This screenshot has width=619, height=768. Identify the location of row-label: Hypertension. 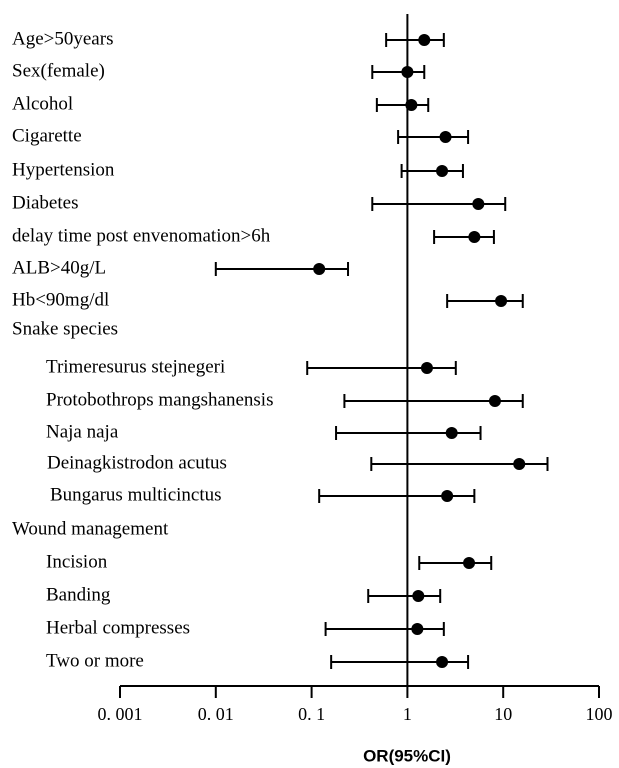
(63, 169).